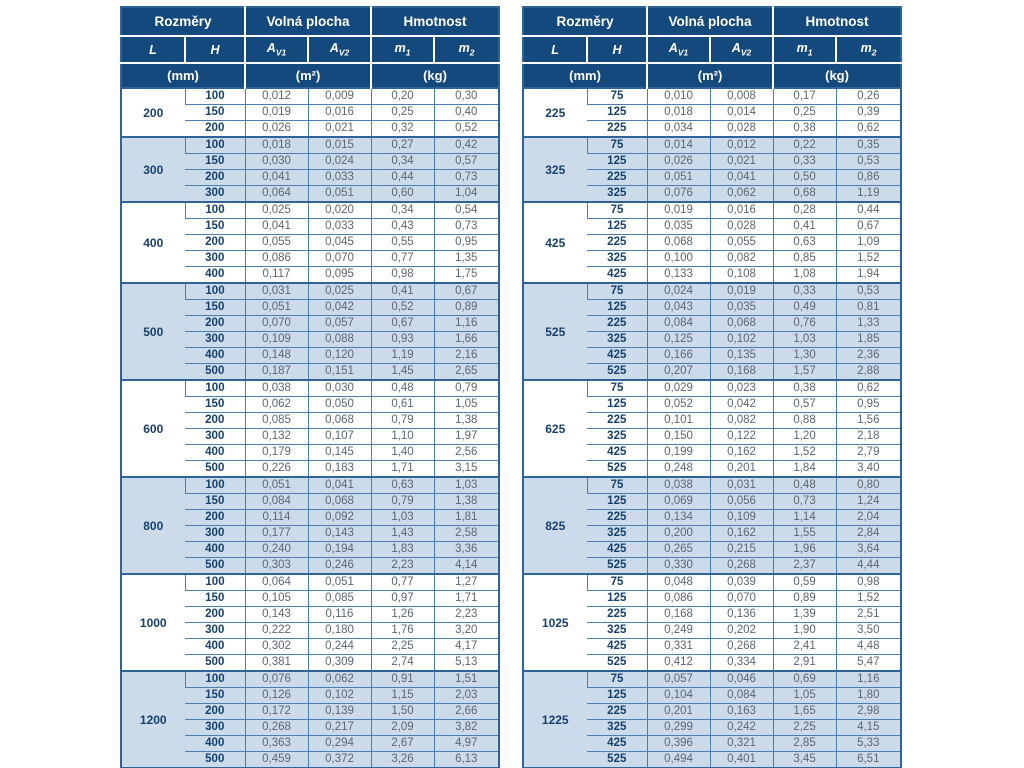 This screenshot has width=1024, height=768. Describe the element at coordinates (183, 21) in the screenshot. I see `header-dimensions: Rozměry` at that location.